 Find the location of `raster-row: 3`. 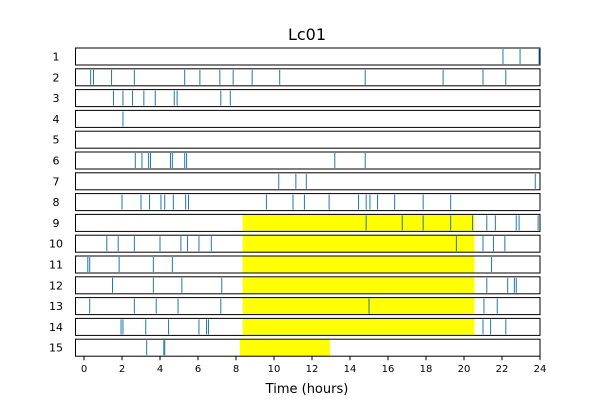

raster-row: 3 is located at coordinates (297, 98).